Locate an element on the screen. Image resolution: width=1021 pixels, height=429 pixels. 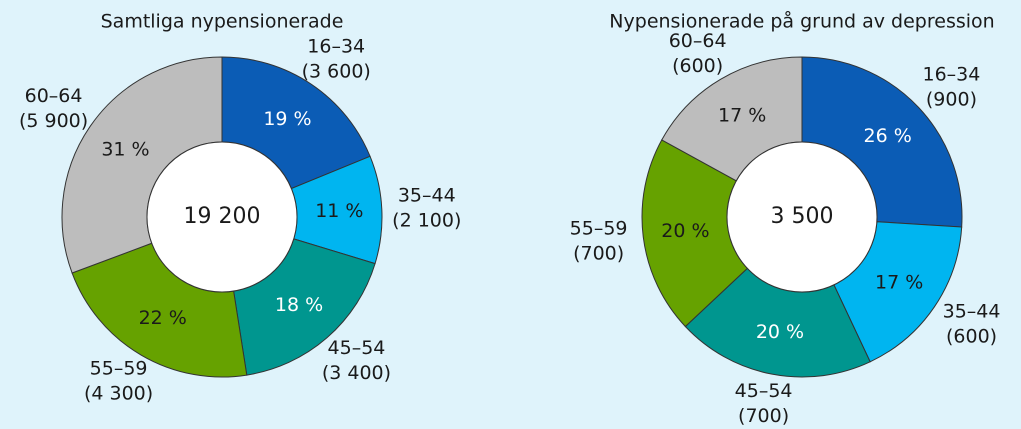
slice-label: 11 % is located at coordinates (339, 211).